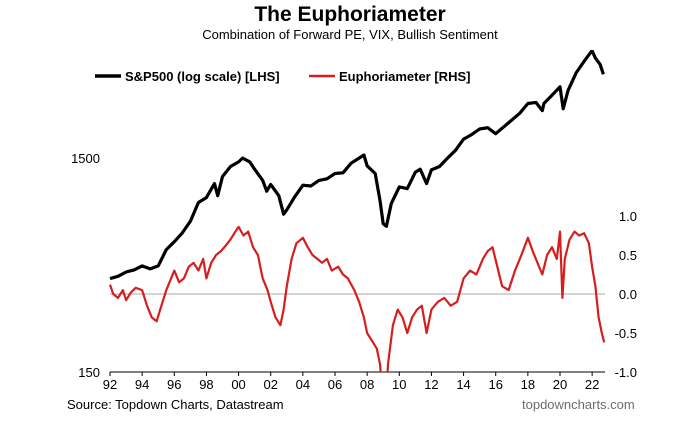 The height and width of the screenshot is (437, 700). I want to click on x-tick-label: 14, so click(463, 384).